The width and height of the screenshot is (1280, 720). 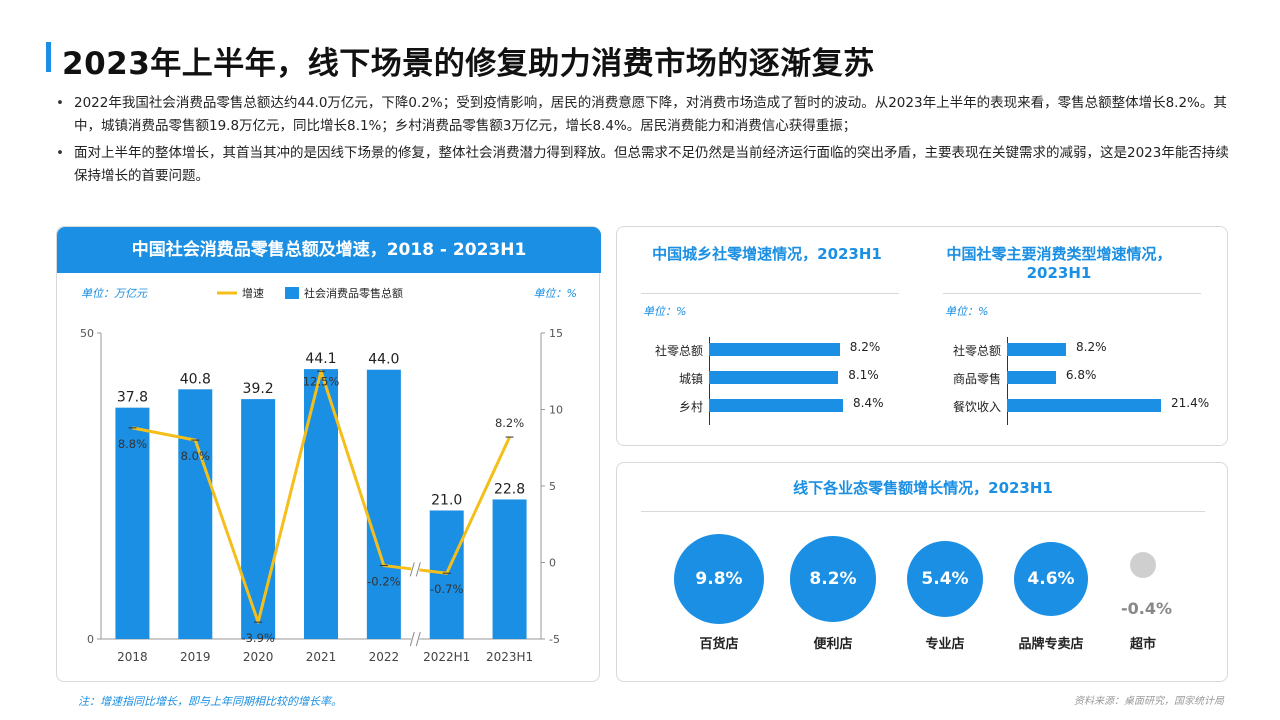 What do you see at coordinates (195, 657) in the screenshot?
I see `x-tick-label: 2019` at bounding box center [195, 657].